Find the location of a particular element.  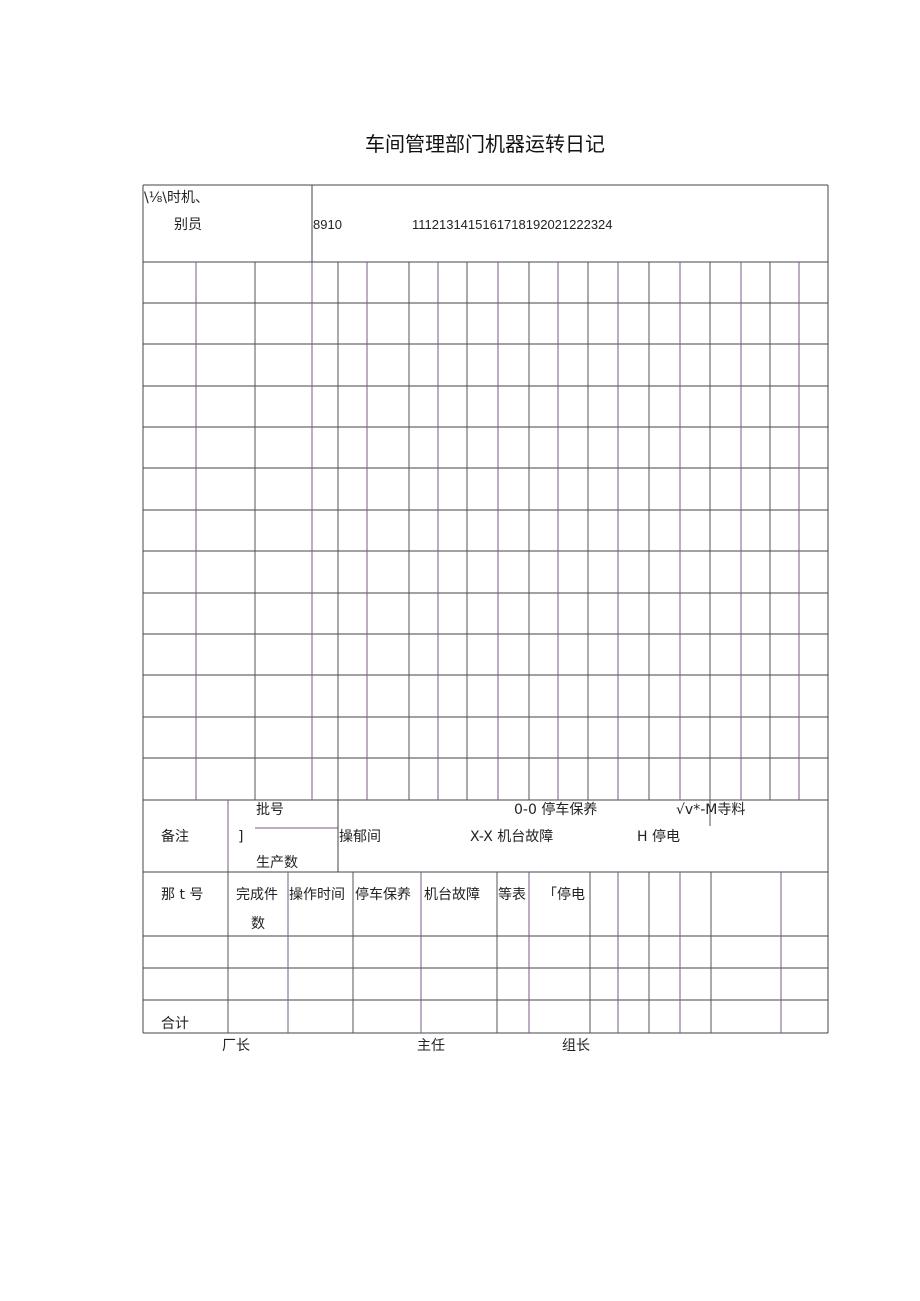

corner-header-bottom: 别员 is located at coordinates (188, 225).